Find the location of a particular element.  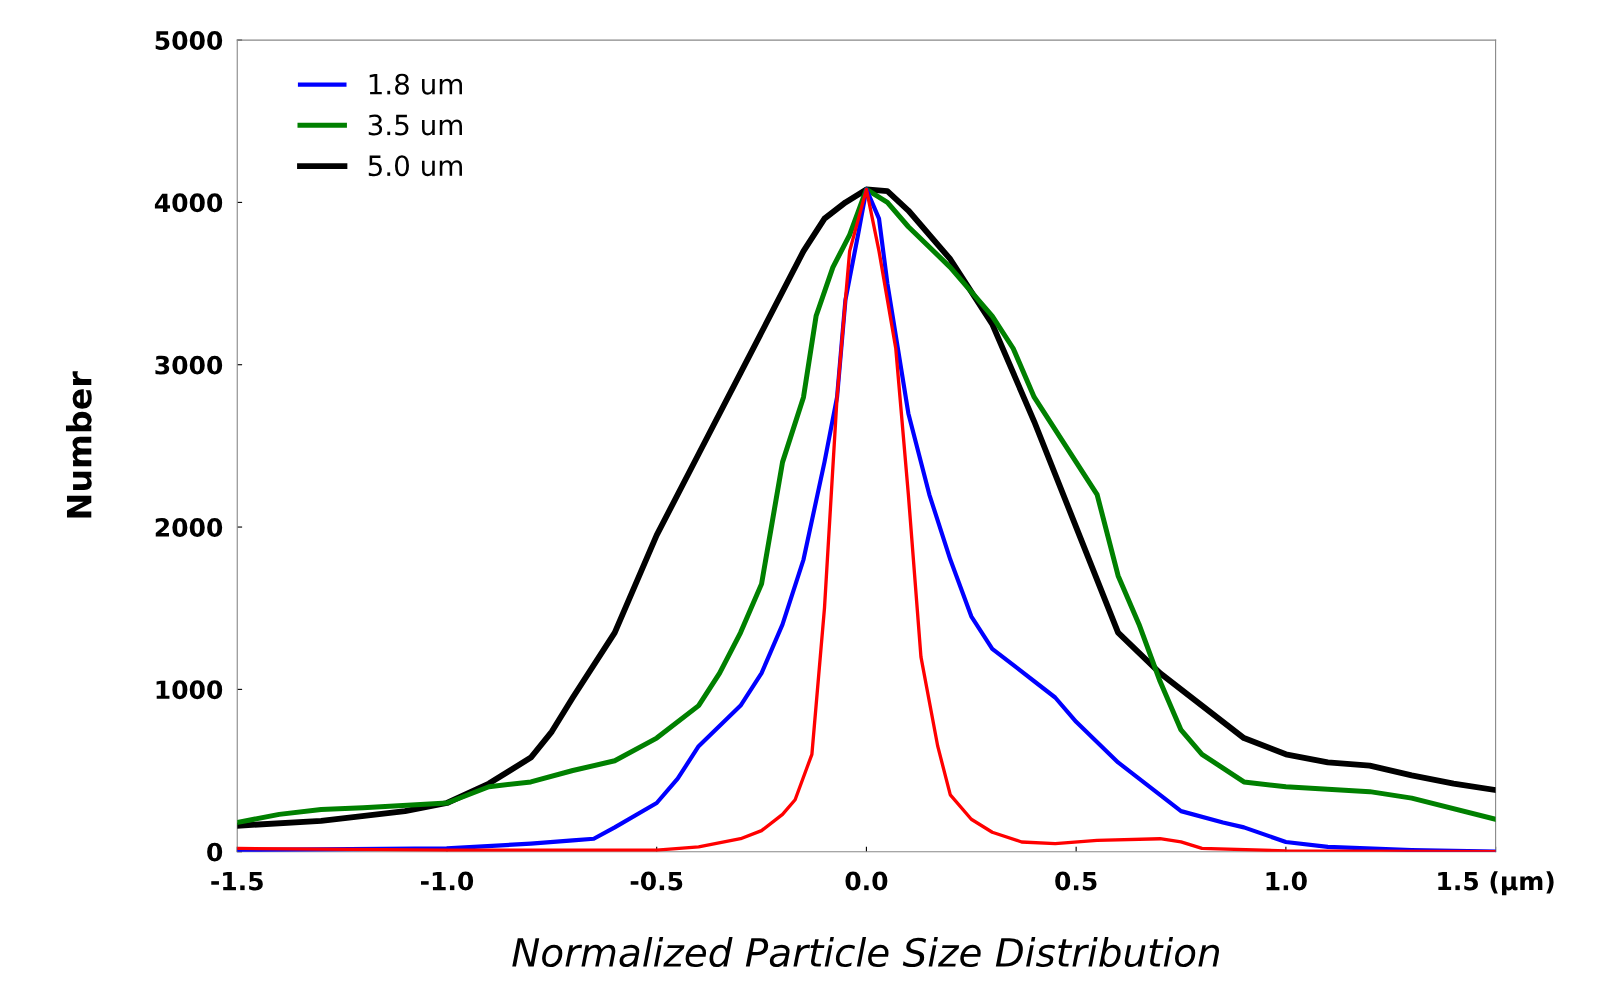

x-axis-title: Normalized Particle Size Distribution is located at coordinates (866, 952).